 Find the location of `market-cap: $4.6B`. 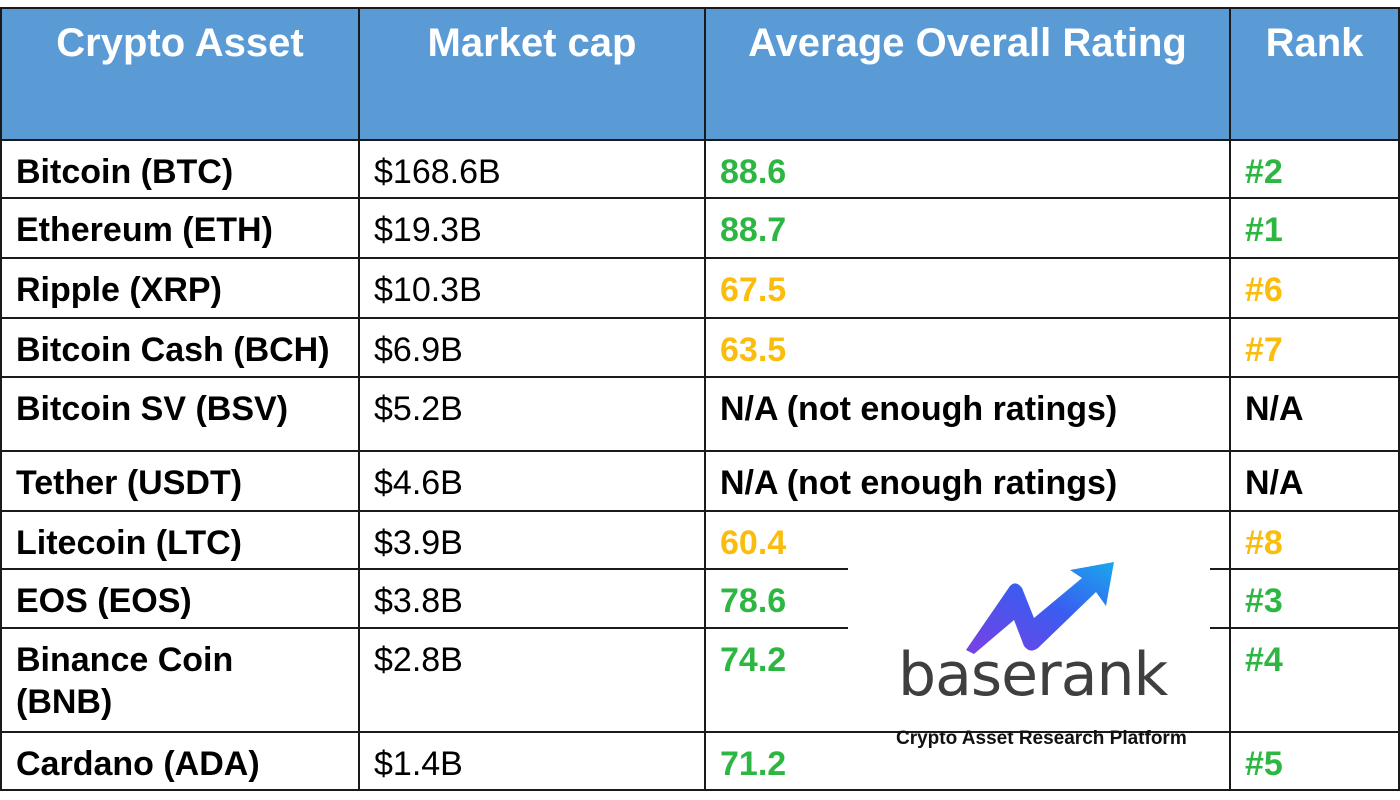

market-cap: $4.6B is located at coordinates (532, 481).